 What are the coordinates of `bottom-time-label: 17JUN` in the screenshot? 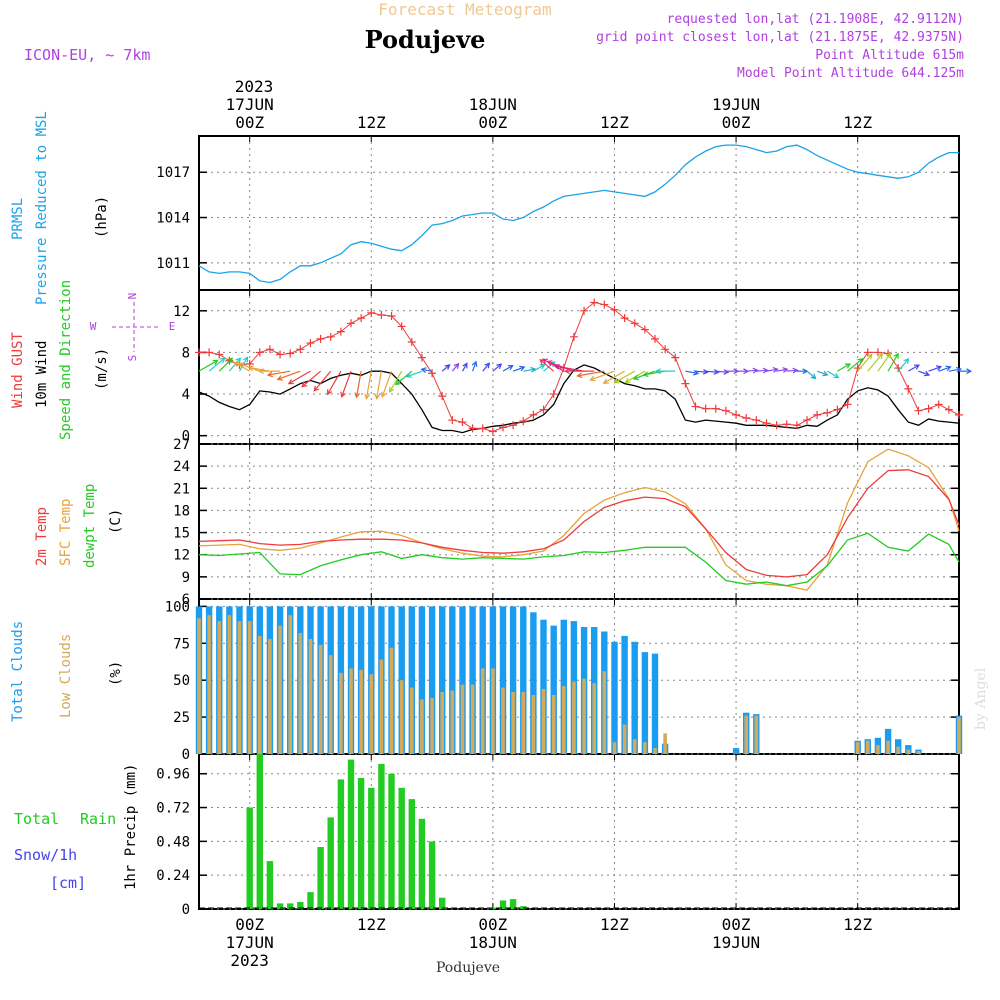 It's located at (250, 942).